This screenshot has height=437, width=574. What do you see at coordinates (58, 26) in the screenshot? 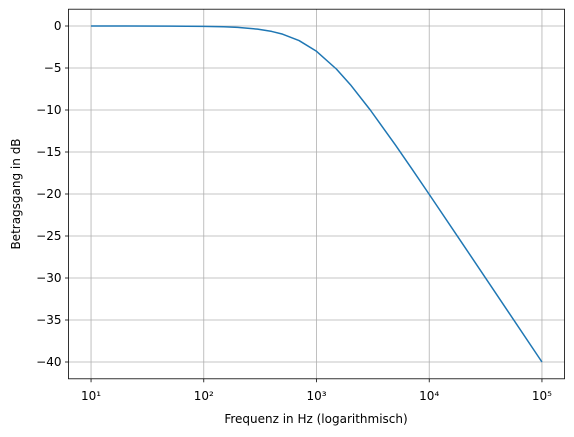
I see `y-tick-label: 0` at bounding box center [58, 26].